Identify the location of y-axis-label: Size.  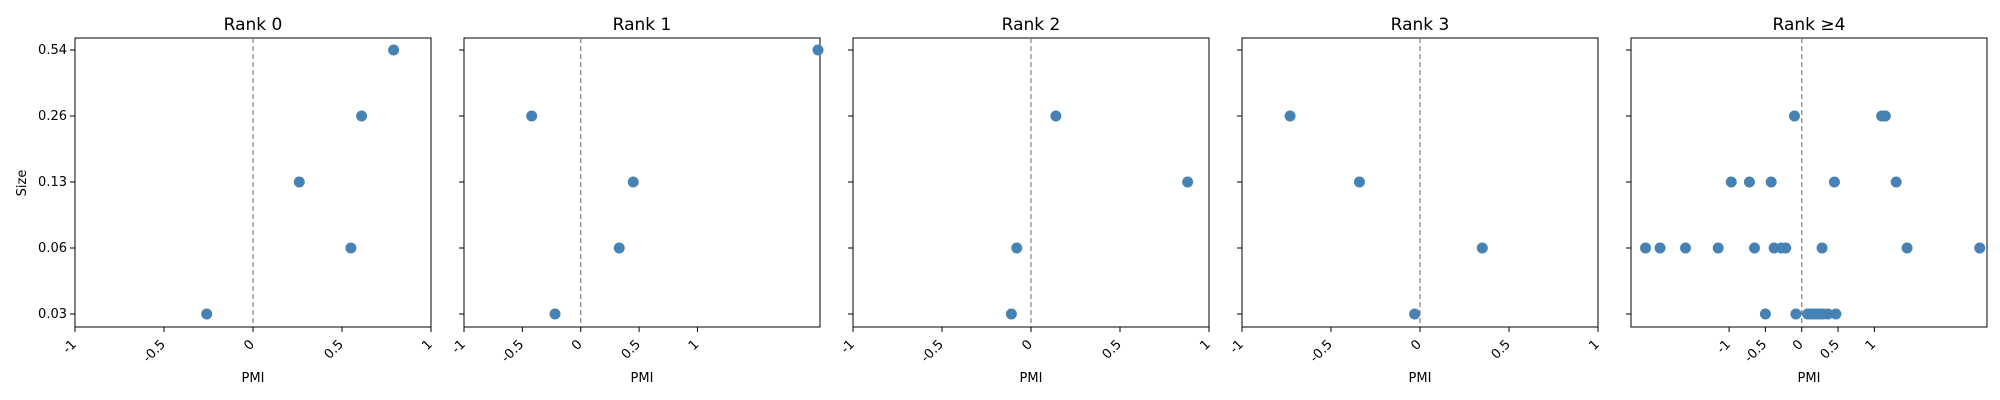
(22, 183).